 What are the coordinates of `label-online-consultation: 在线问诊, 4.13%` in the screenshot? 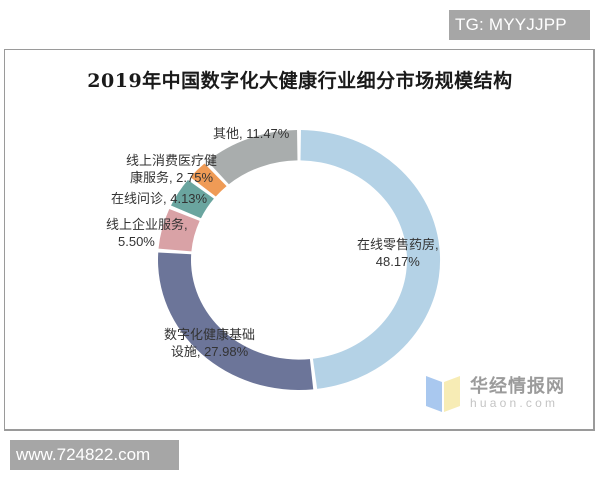 It's located at (159, 198).